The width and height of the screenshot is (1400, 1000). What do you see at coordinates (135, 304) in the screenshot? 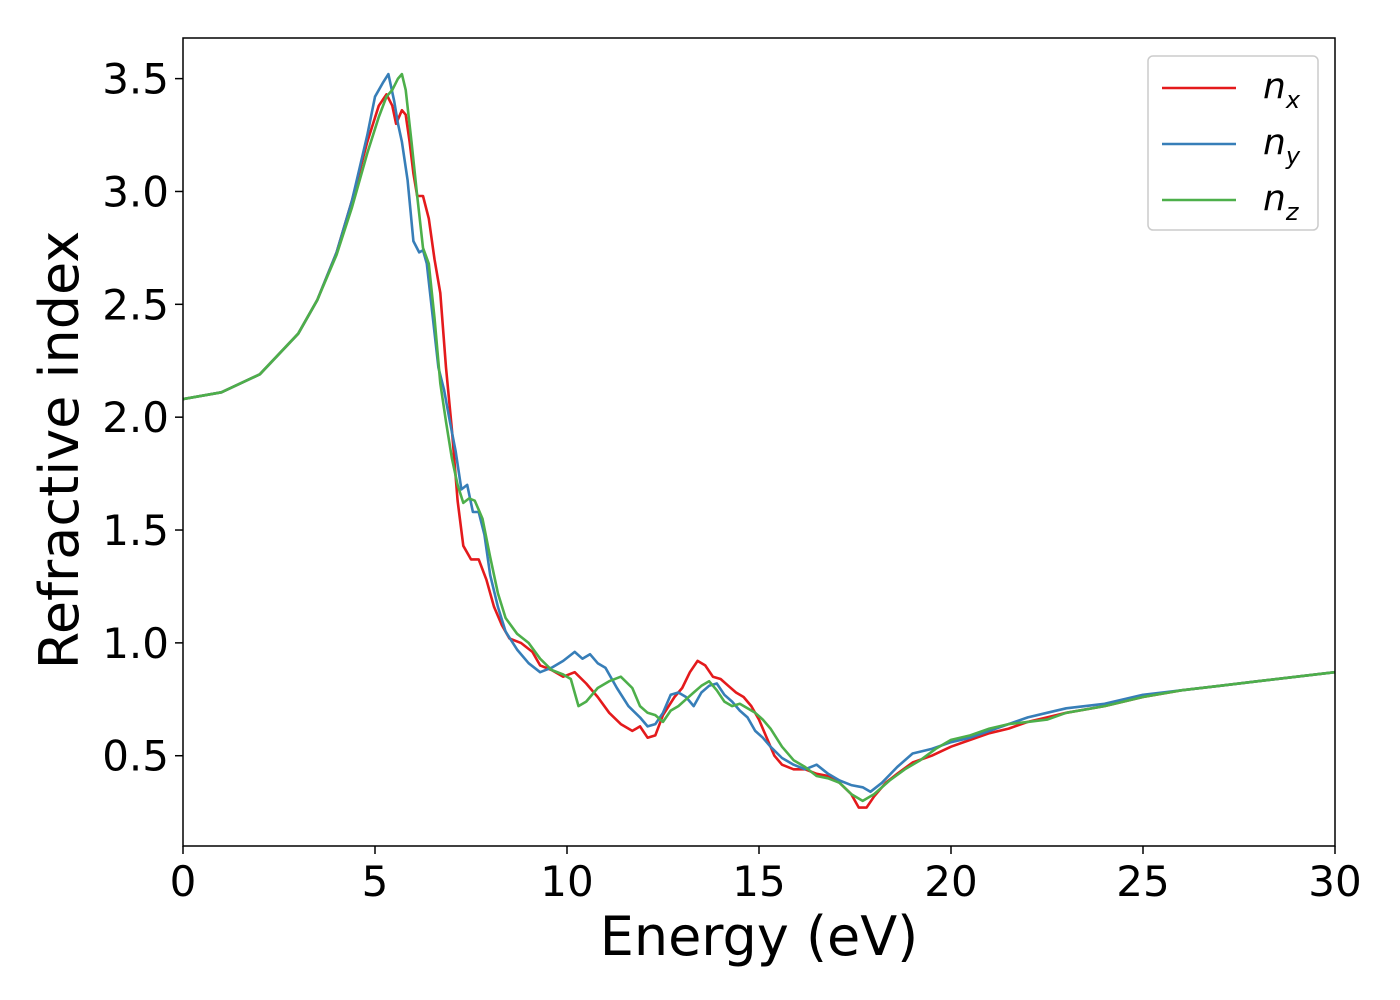
I see `y-tick-label: 2.5` at bounding box center [135, 304].